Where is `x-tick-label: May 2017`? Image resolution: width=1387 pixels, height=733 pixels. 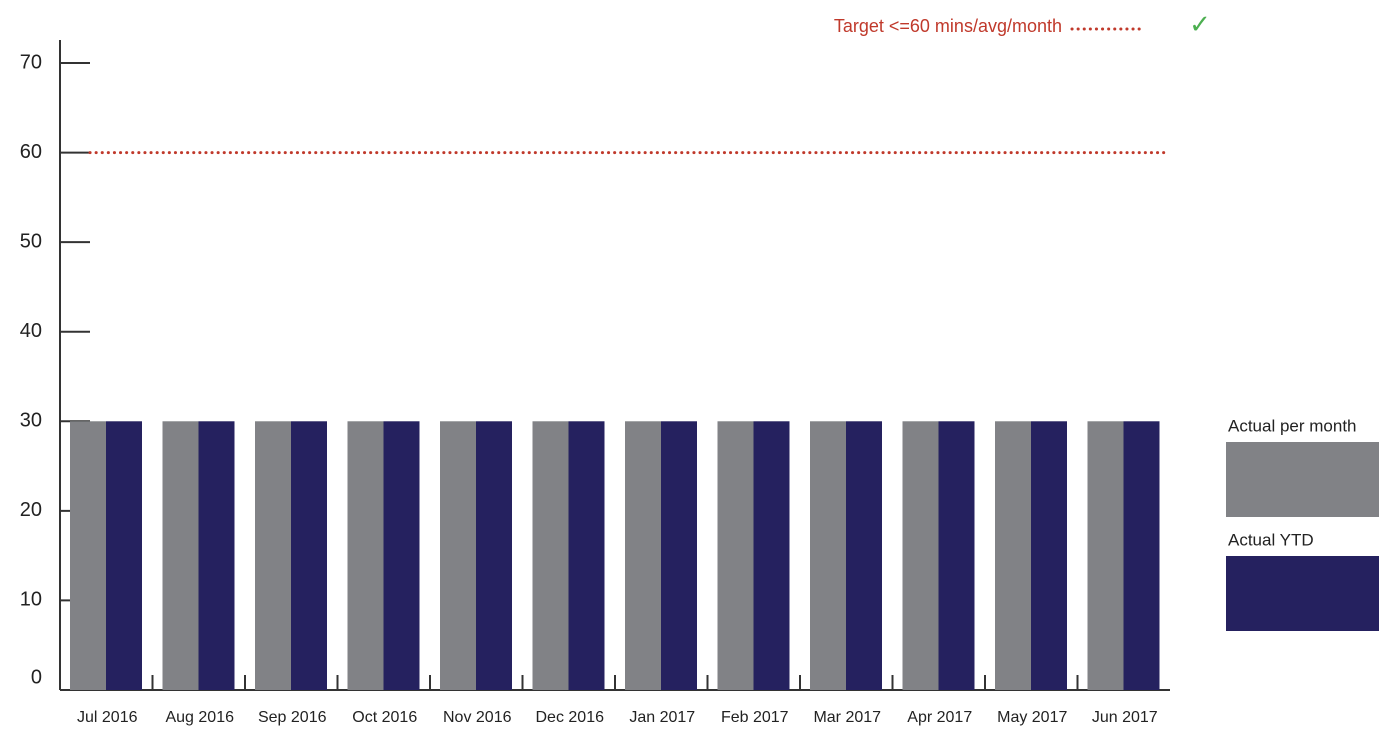 x-tick-label: May 2017 is located at coordinates (1032, 717).